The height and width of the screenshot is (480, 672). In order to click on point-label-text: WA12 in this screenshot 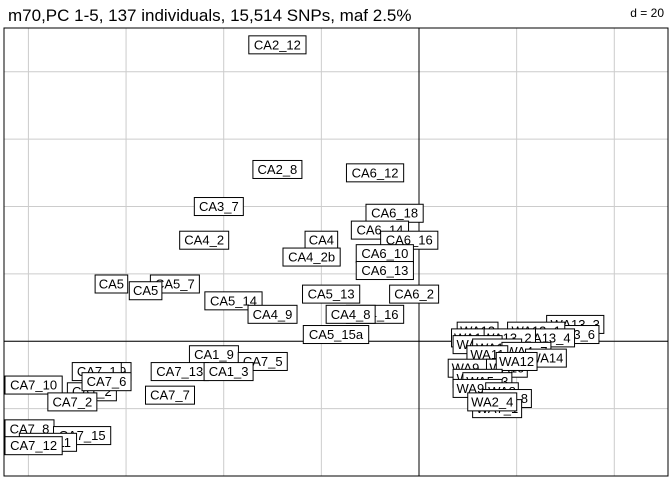, I will do `click(516, 361)`.